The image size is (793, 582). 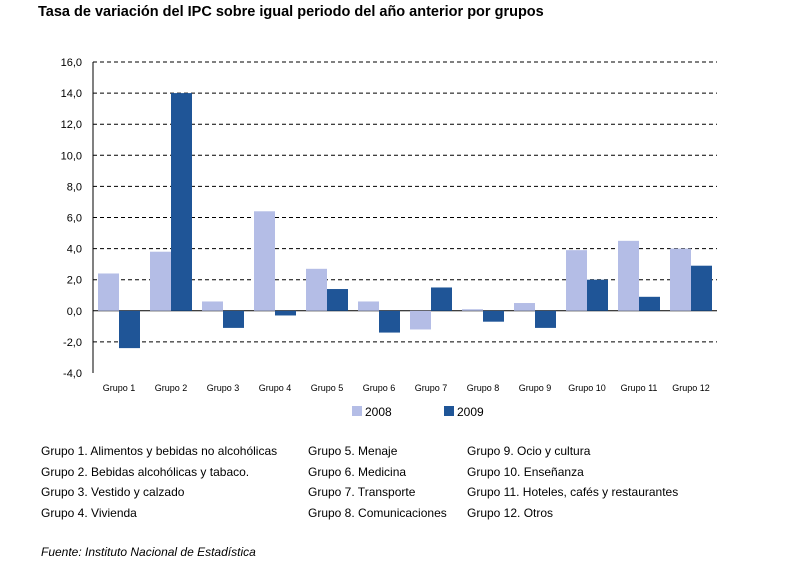 What do you see at coordinates (431, 388) in the screenshot?
I see `x-tick-label: Grupo 7` at bounding box center [431, 388].